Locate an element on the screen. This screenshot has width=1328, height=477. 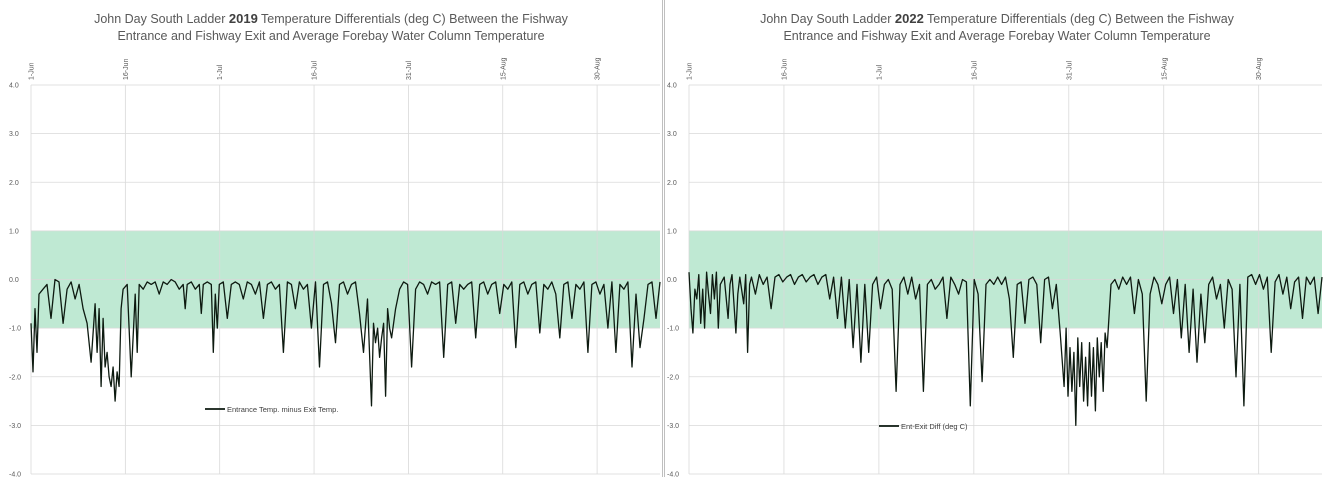
legend-label: Entrance Temp. minus Exit Temp. is located at coordinates (282, 409).